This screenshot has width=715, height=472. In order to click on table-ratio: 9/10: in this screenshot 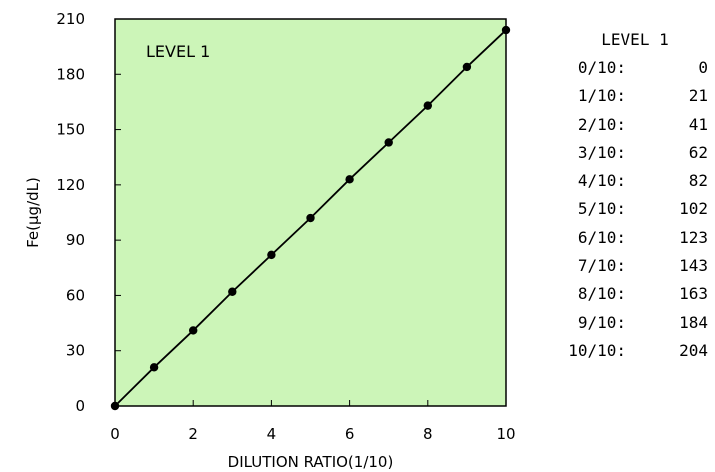, I will do `click(601, 322)`.